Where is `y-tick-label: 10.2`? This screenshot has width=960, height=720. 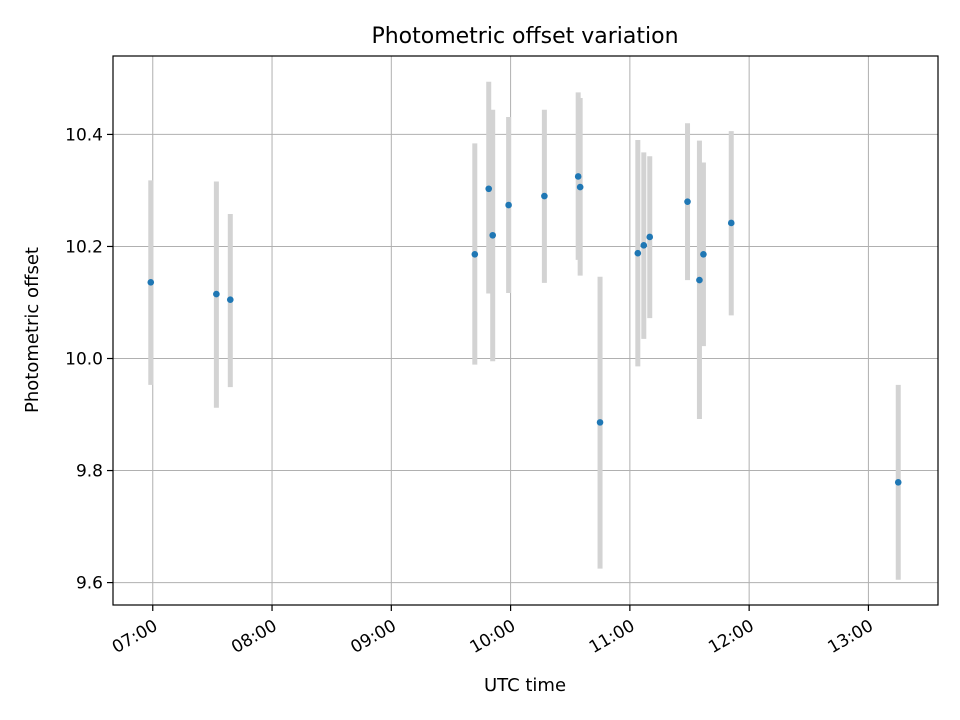 y-tick-label: 10.2 is located at coordinates (84, 247).